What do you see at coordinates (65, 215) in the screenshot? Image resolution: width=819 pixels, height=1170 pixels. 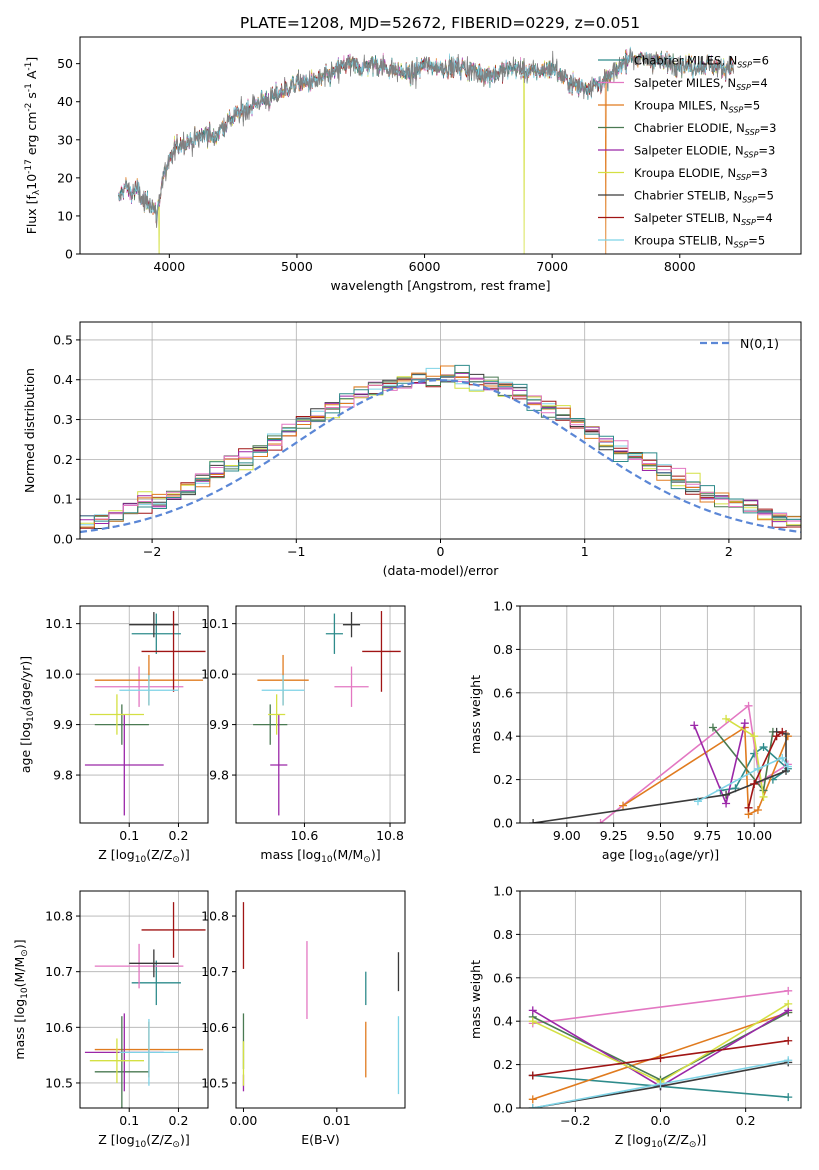 I see `y-tick-label: 10` at bounding box center [65, 215].